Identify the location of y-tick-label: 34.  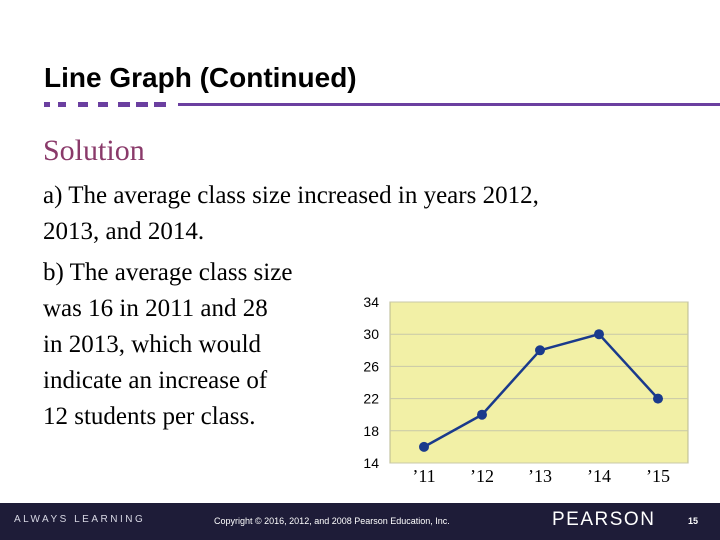
(371, 302).